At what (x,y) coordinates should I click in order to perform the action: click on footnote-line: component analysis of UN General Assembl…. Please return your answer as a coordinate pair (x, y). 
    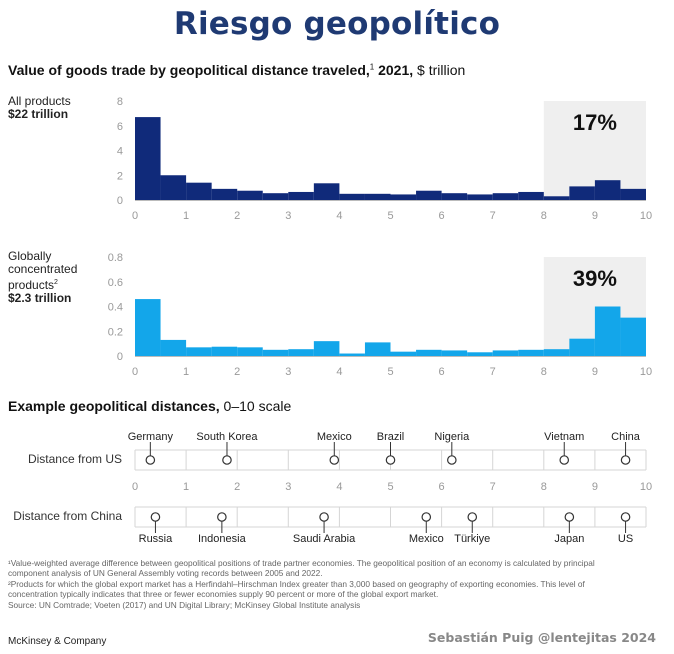
    Looking at the image, I should click on (165, 573).